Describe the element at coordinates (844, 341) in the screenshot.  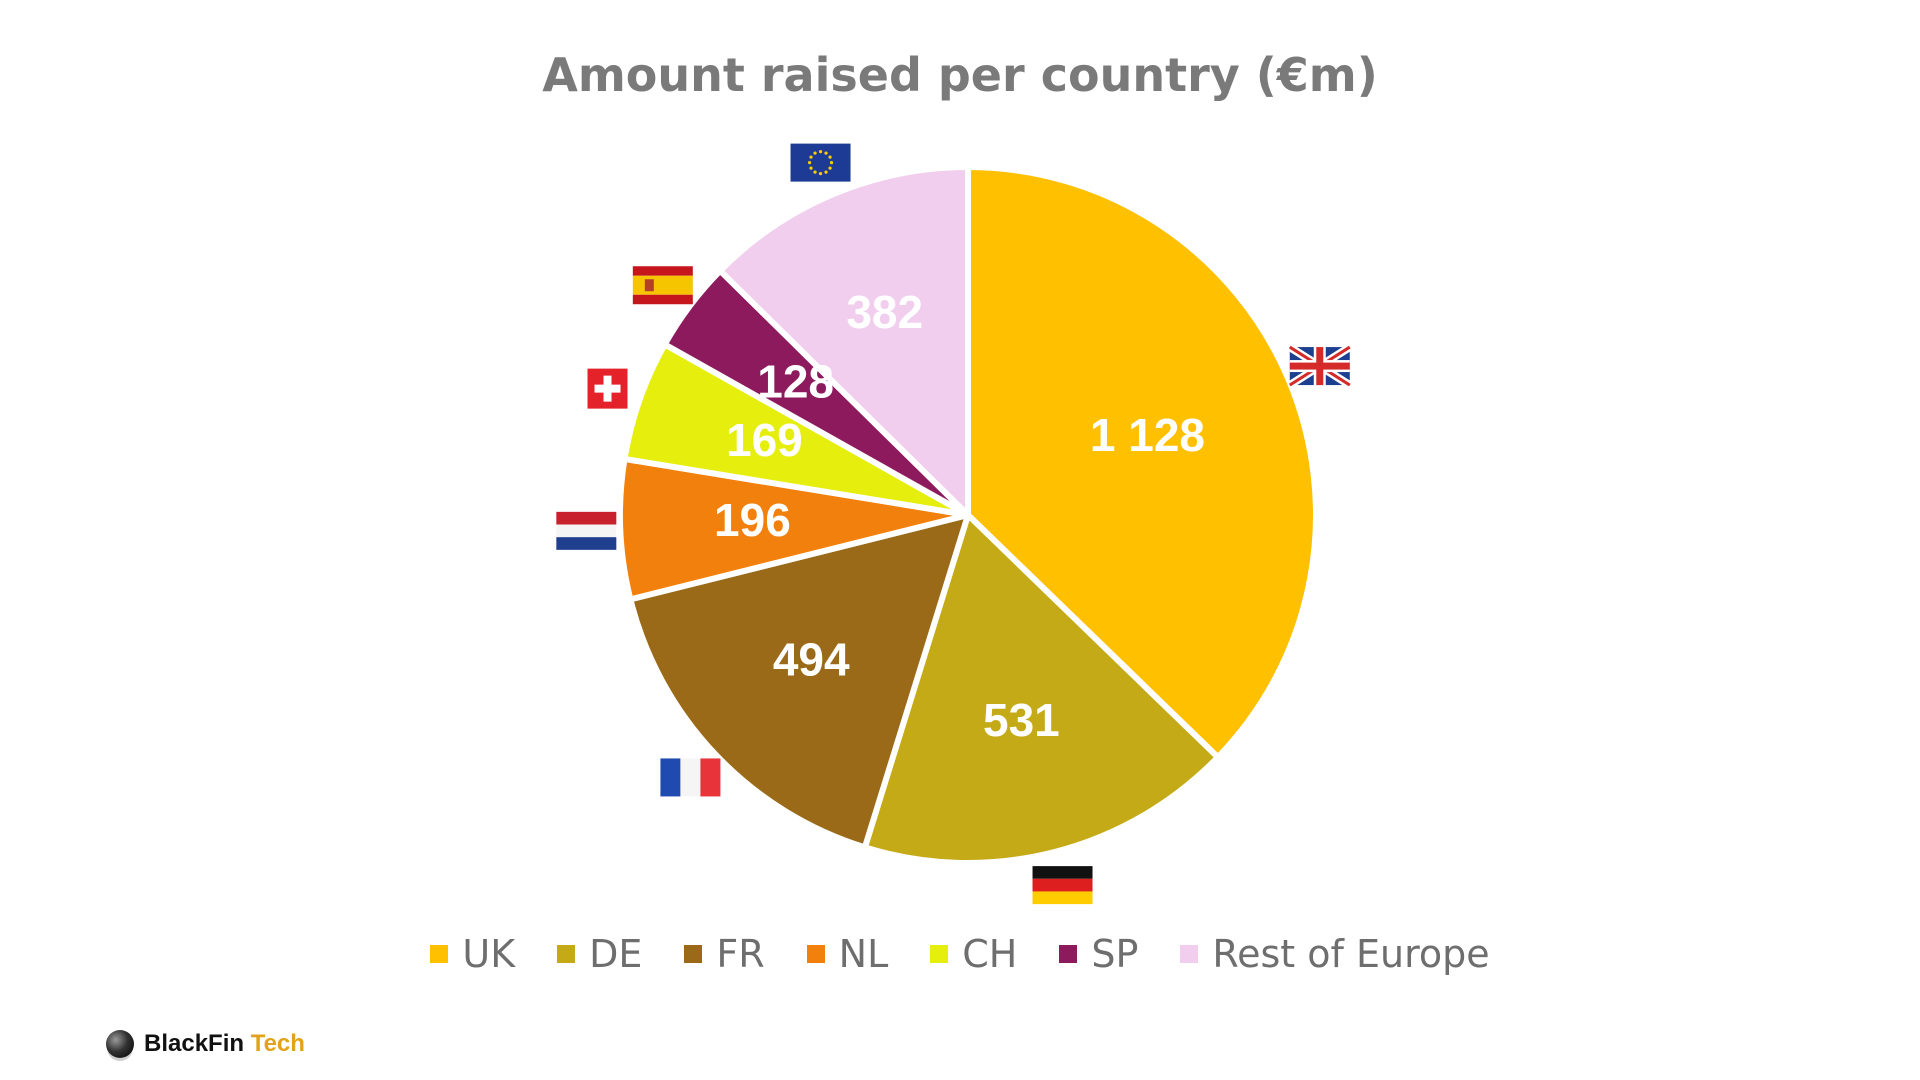
I see `pie-slice-rest-of-europe` at that location.